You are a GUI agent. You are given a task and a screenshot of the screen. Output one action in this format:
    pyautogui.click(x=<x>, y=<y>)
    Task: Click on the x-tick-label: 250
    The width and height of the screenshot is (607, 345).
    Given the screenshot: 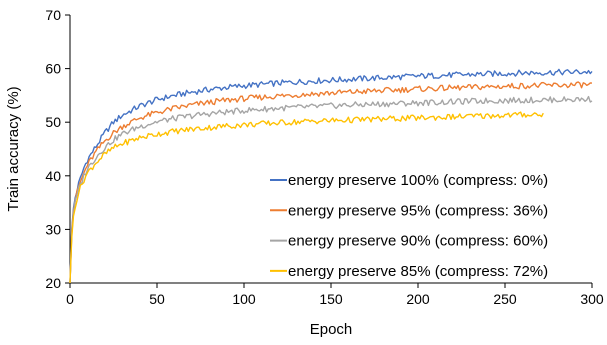 What is the action you would take?
    pyautogui.click(x=505, y=299)
    